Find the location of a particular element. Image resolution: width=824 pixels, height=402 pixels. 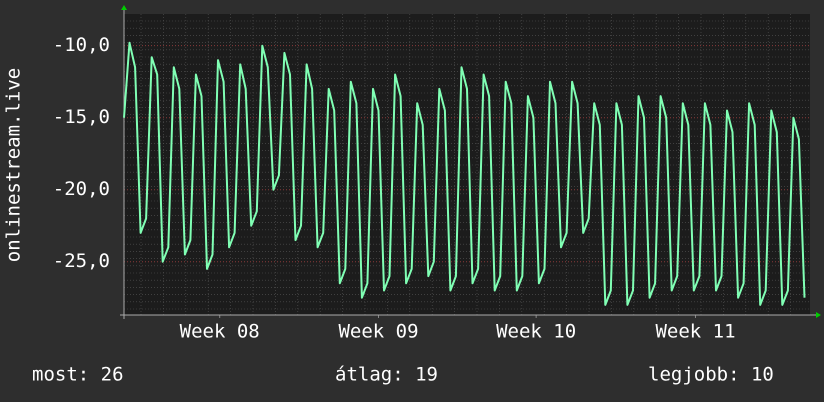

y-tick-label: -10,0 is located at coordinates (81, 45).